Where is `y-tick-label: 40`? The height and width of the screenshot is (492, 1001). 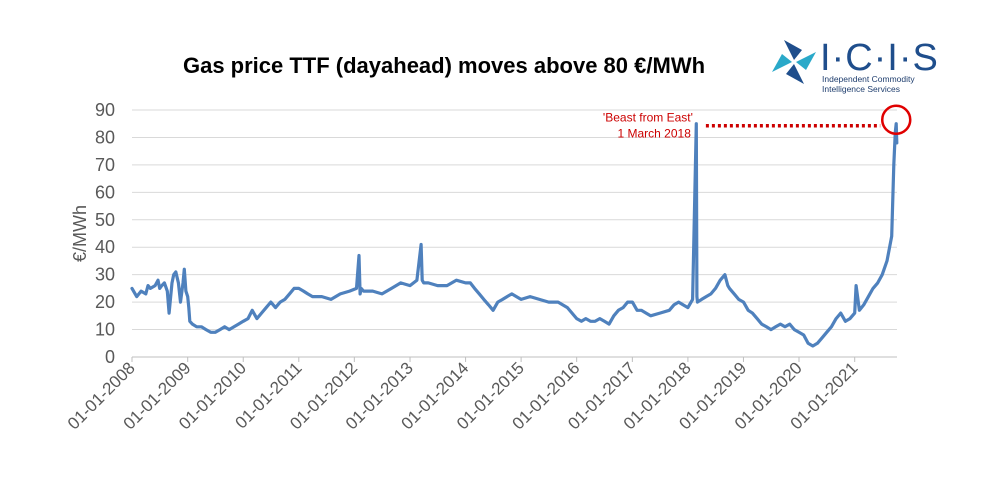
y-tick-label: 40 is located at coordinates (105, 247).